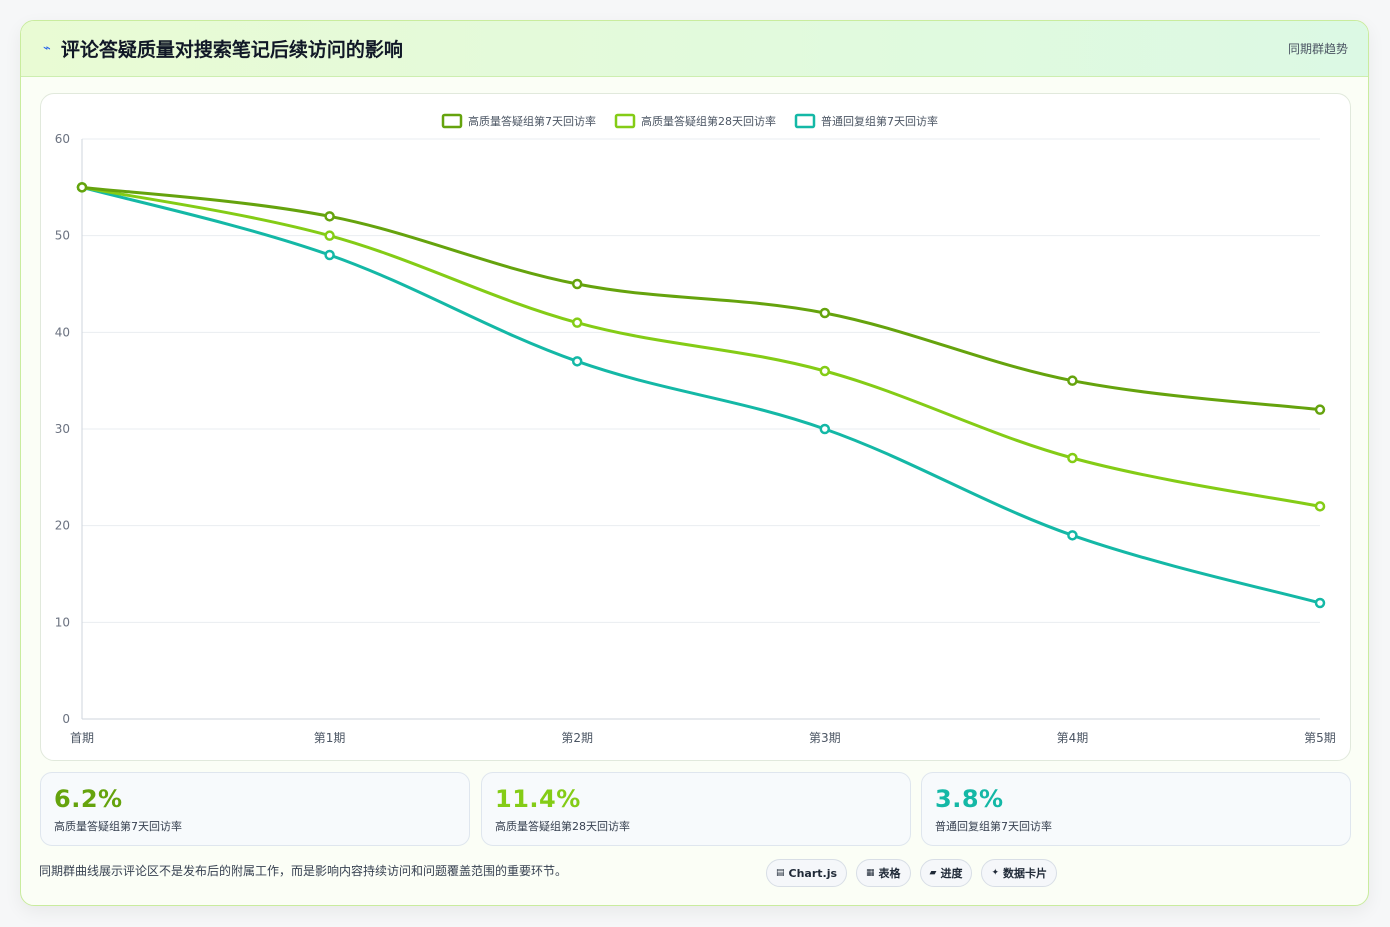  What do you see at coordinates (694, 49) in the screenshot?
I see `card-header: ⌁ 评论答疑质量对搜索笔记后续访问的影响 同期群趋势` at bounding box center [694, 49].